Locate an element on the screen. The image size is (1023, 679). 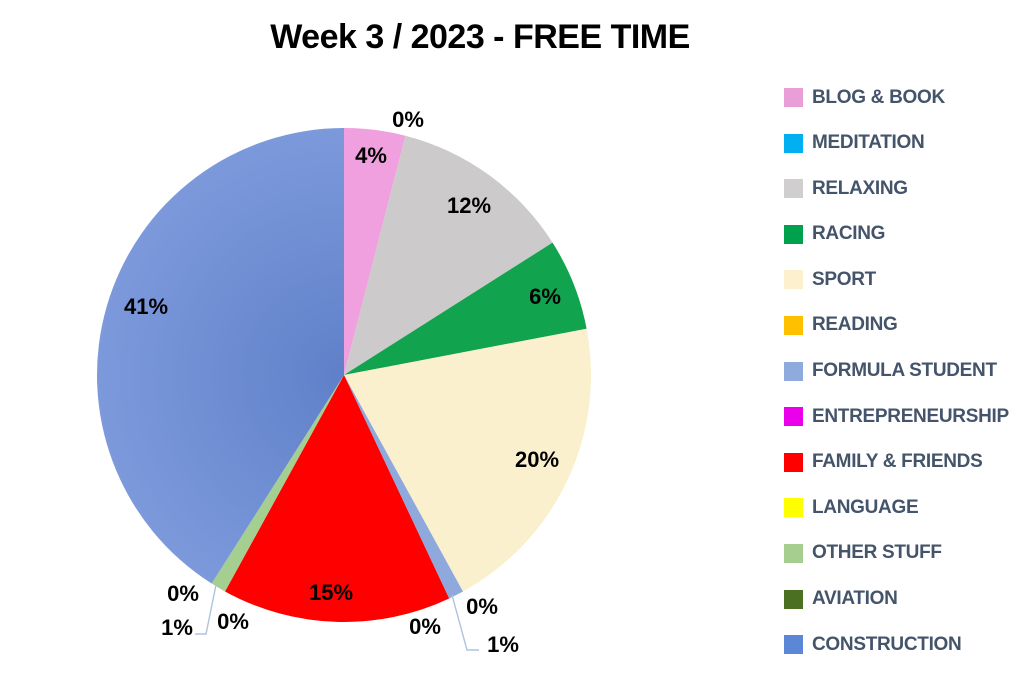
data-label-other-stuff: 1% is located at coordinates (177, 627).